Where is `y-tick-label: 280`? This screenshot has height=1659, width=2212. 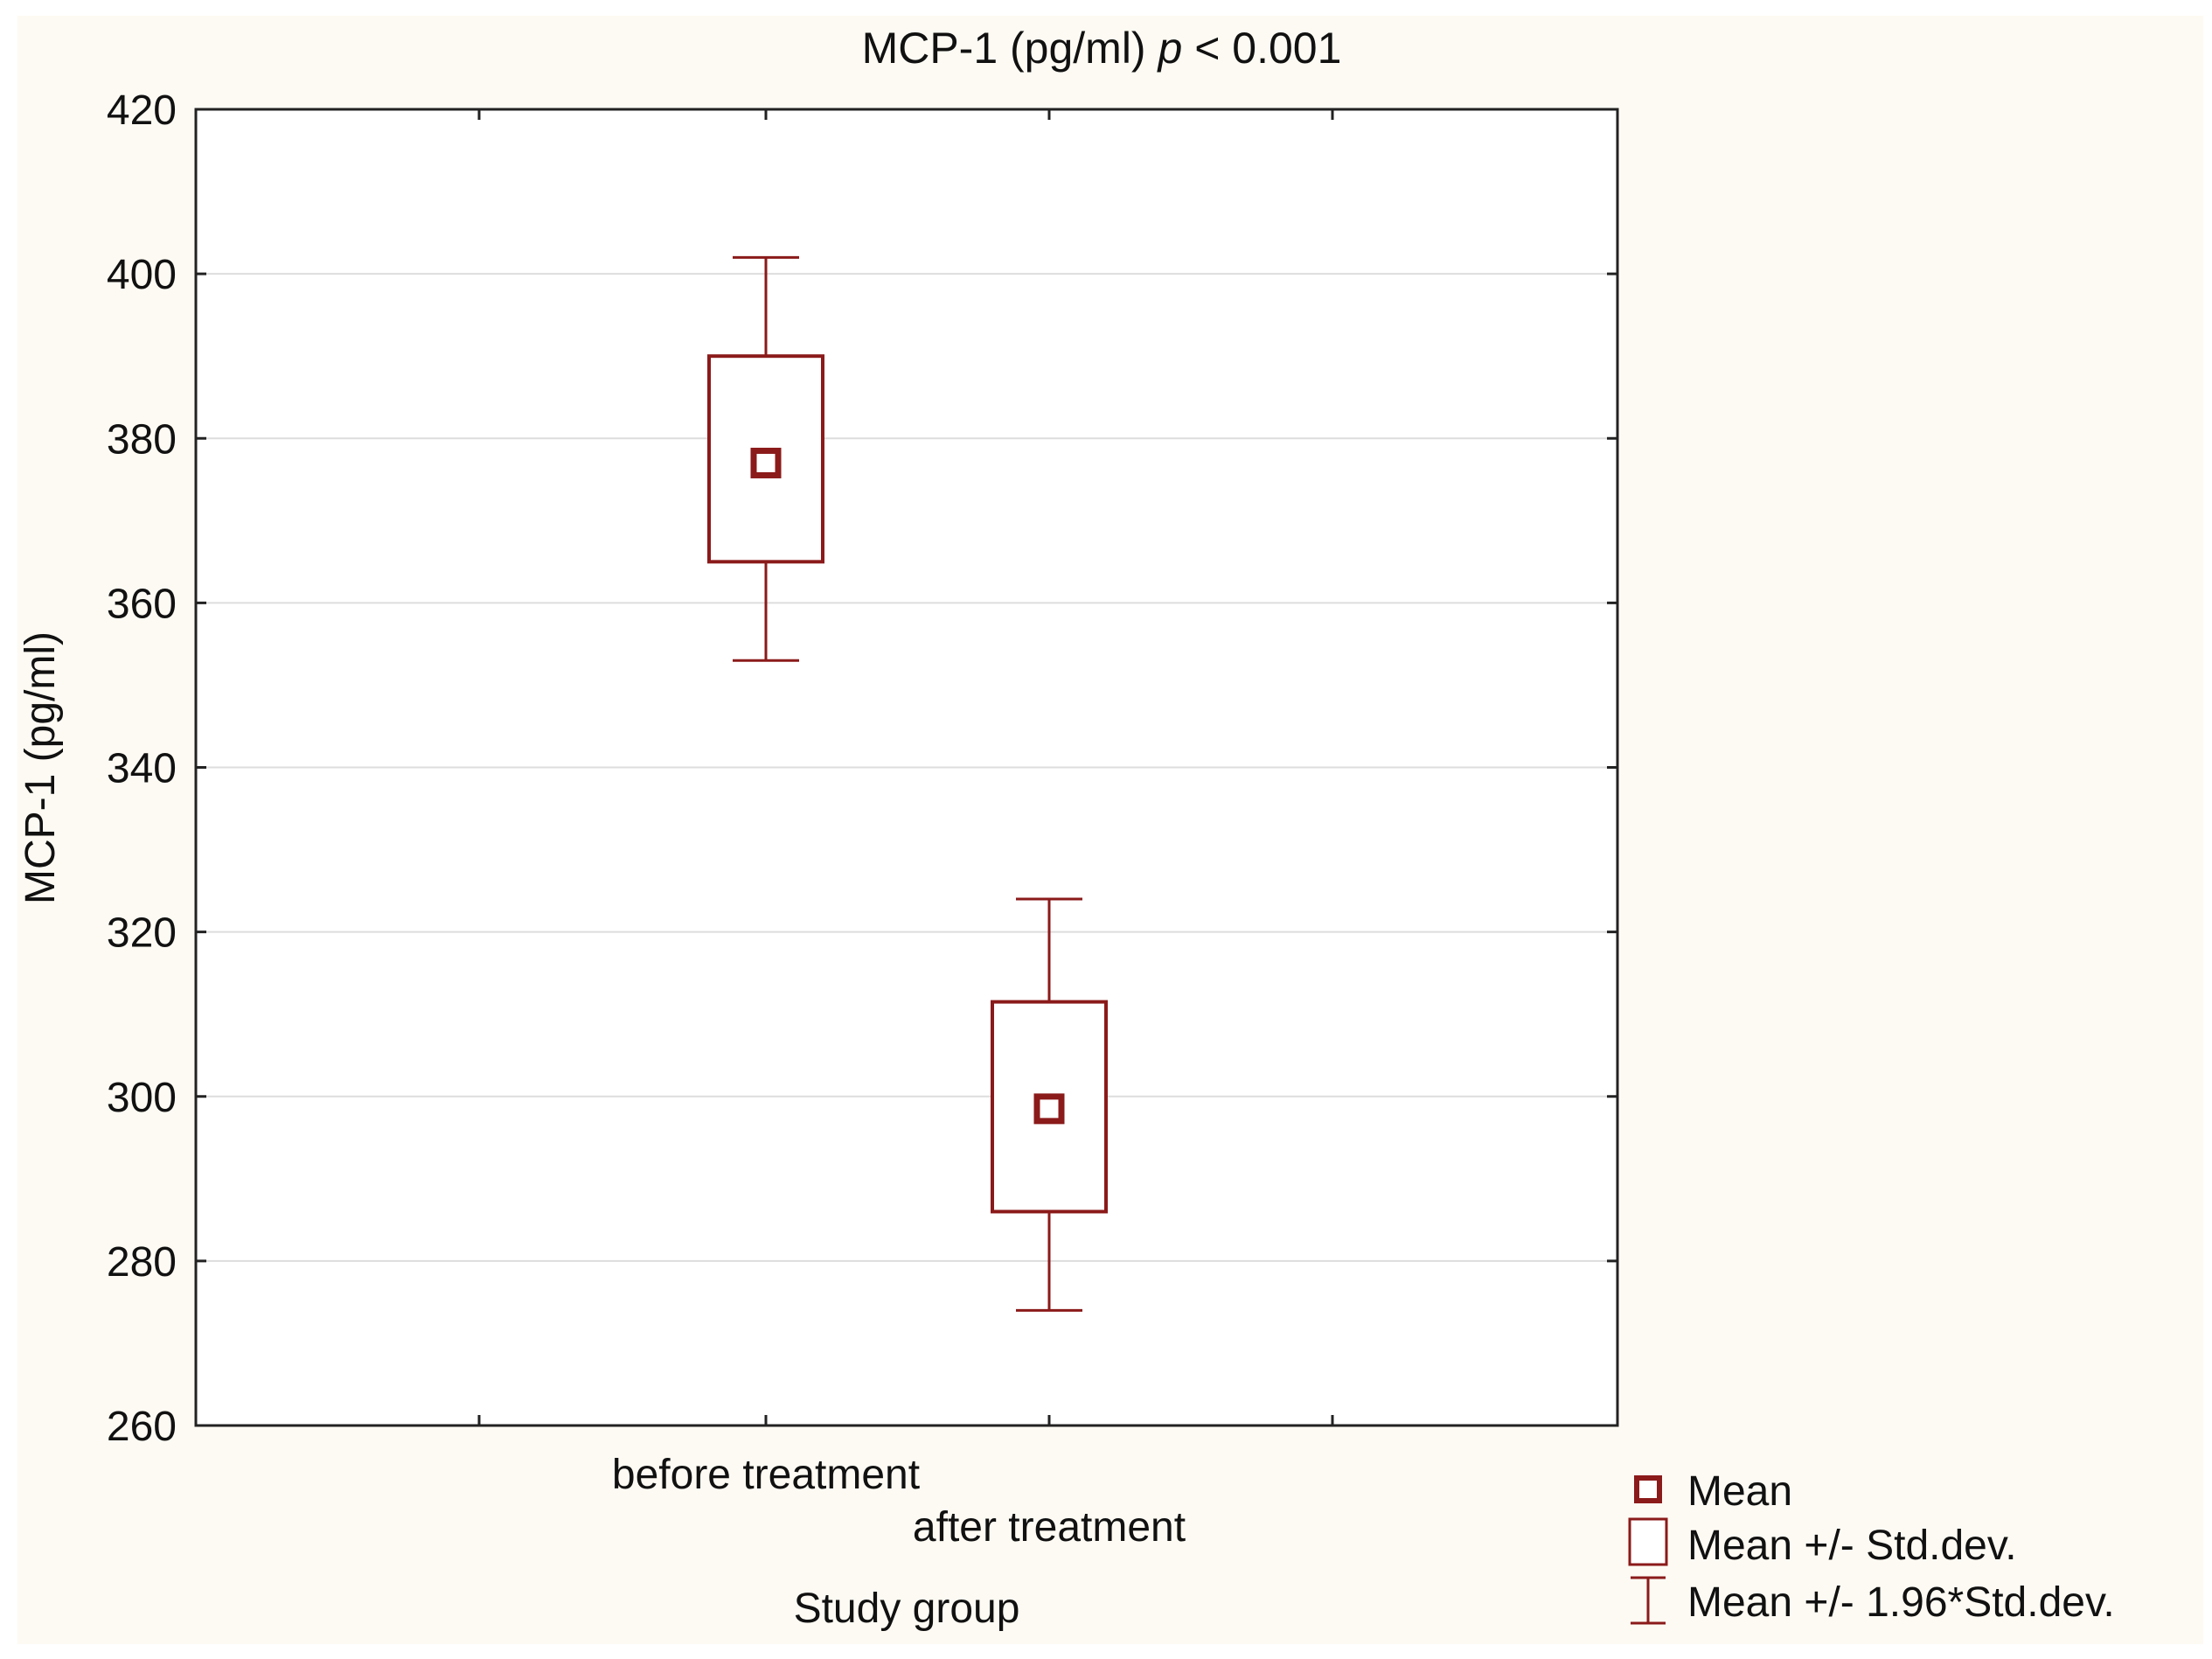
y-tick-label: 280 is located at coordinates (142, 1263).